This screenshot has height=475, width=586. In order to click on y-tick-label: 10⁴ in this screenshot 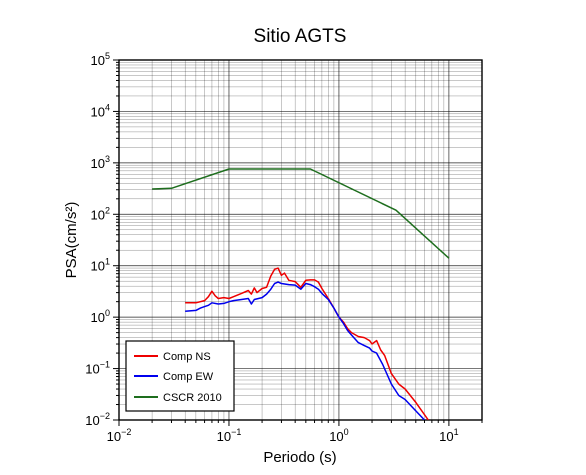, I will do `click(100, 110)`.